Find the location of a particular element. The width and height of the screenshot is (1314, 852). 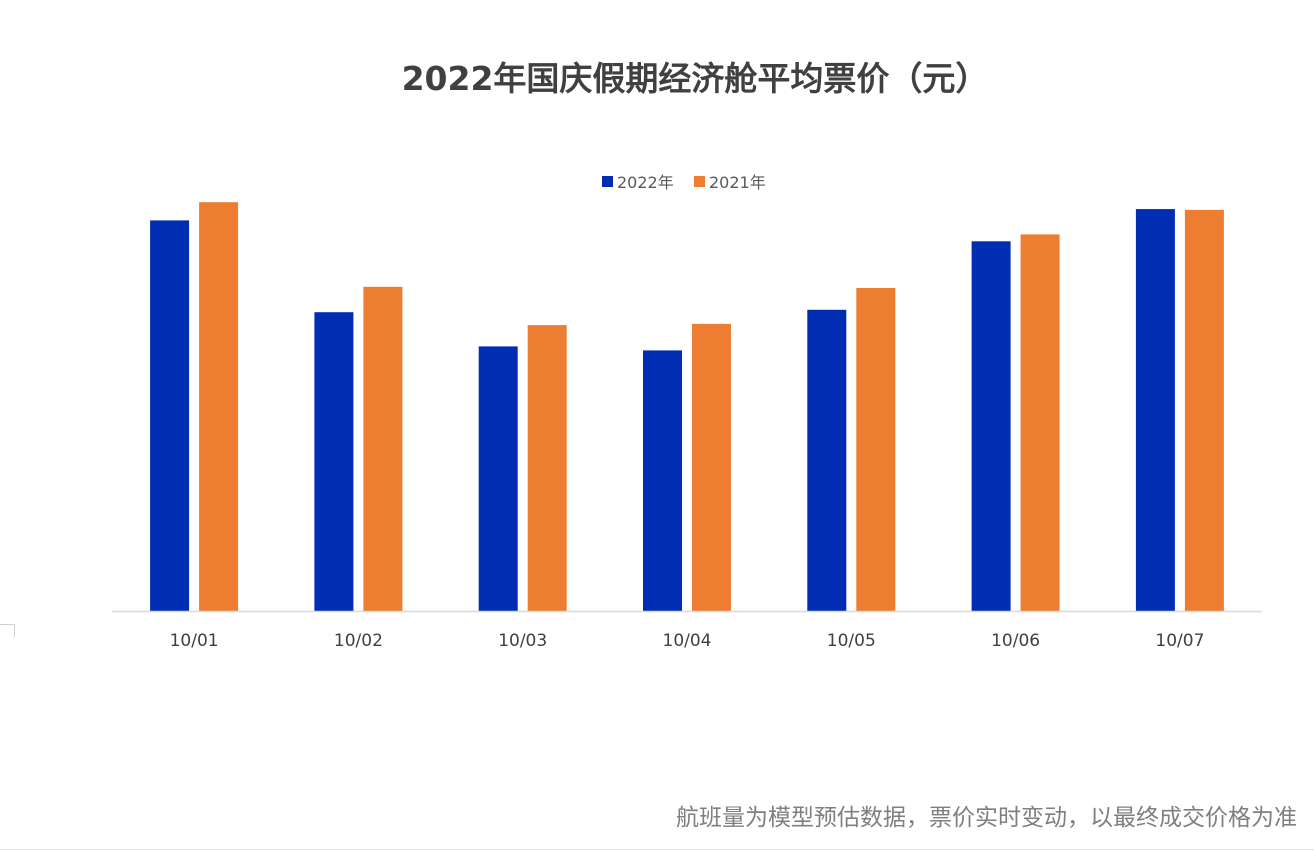

x-tick-label: 10/07 is located at coordinates (1179, 641).